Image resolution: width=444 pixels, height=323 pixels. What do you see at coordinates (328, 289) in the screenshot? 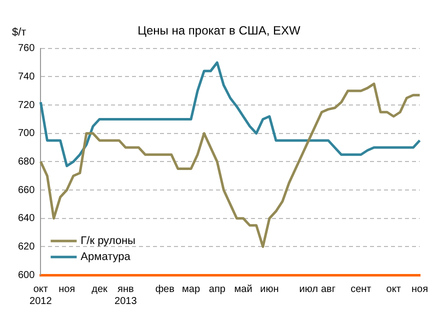
I see `x-tick-label: авг` at bounding box center [328, 289].